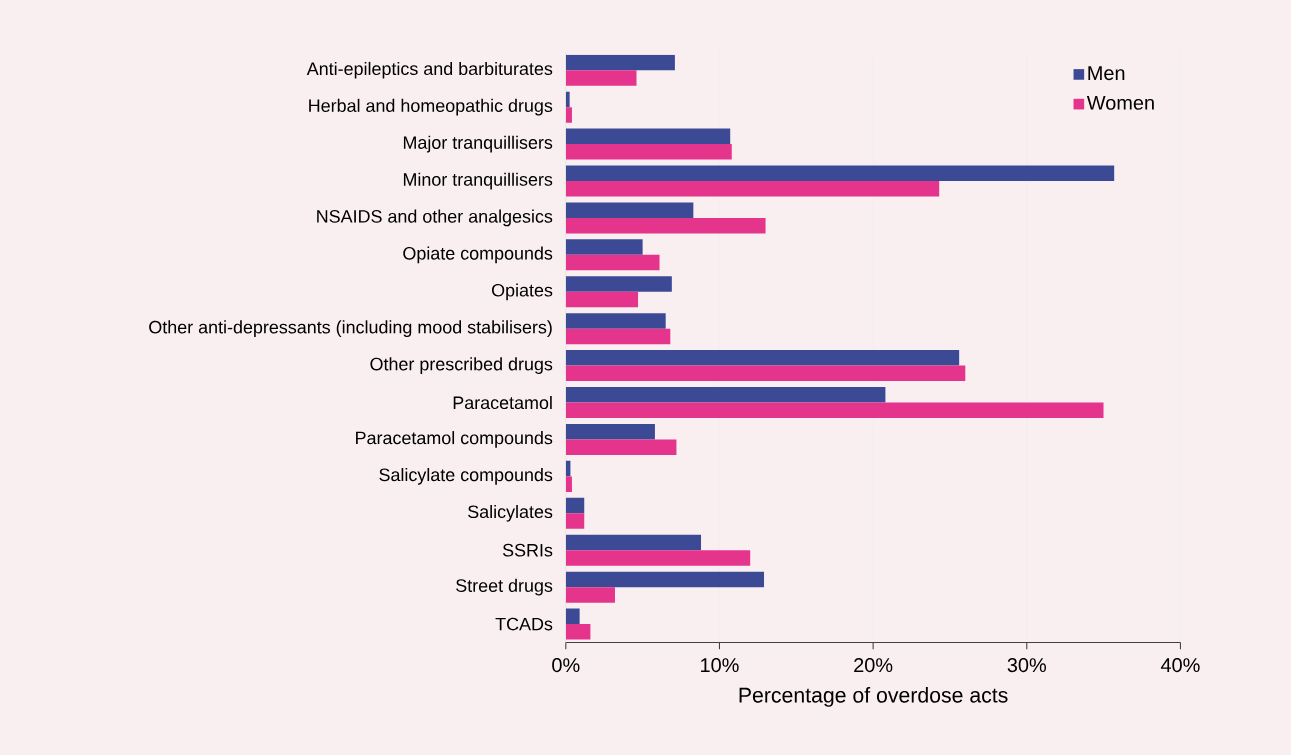  What do you see at coordinates (1106, 73) in the screenshot?
I see `legend-label: Men` at bounding box center [1106, 73].